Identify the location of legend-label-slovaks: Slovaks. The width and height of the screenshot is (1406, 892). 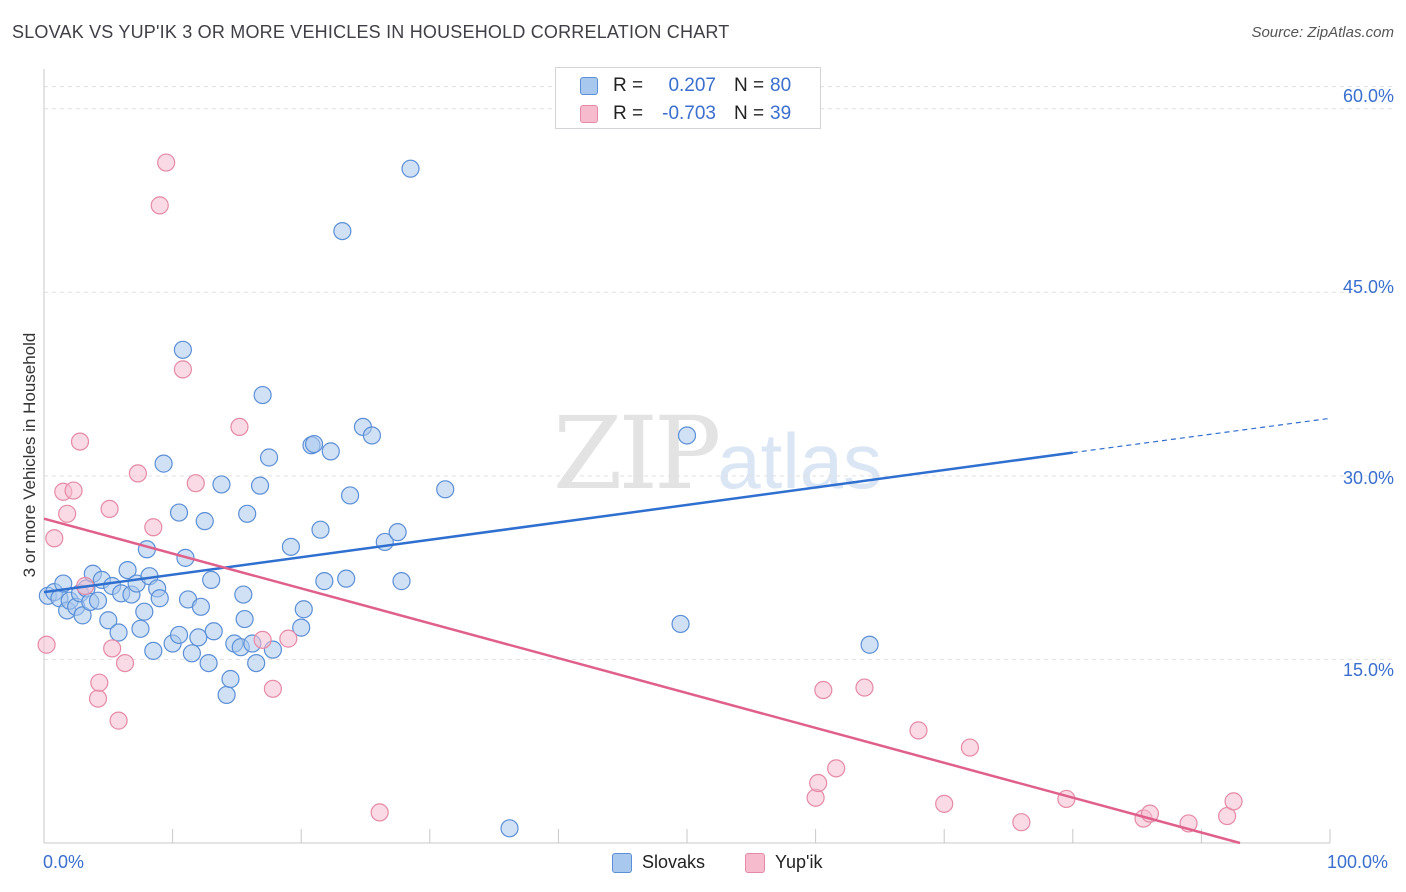
(674, 862).